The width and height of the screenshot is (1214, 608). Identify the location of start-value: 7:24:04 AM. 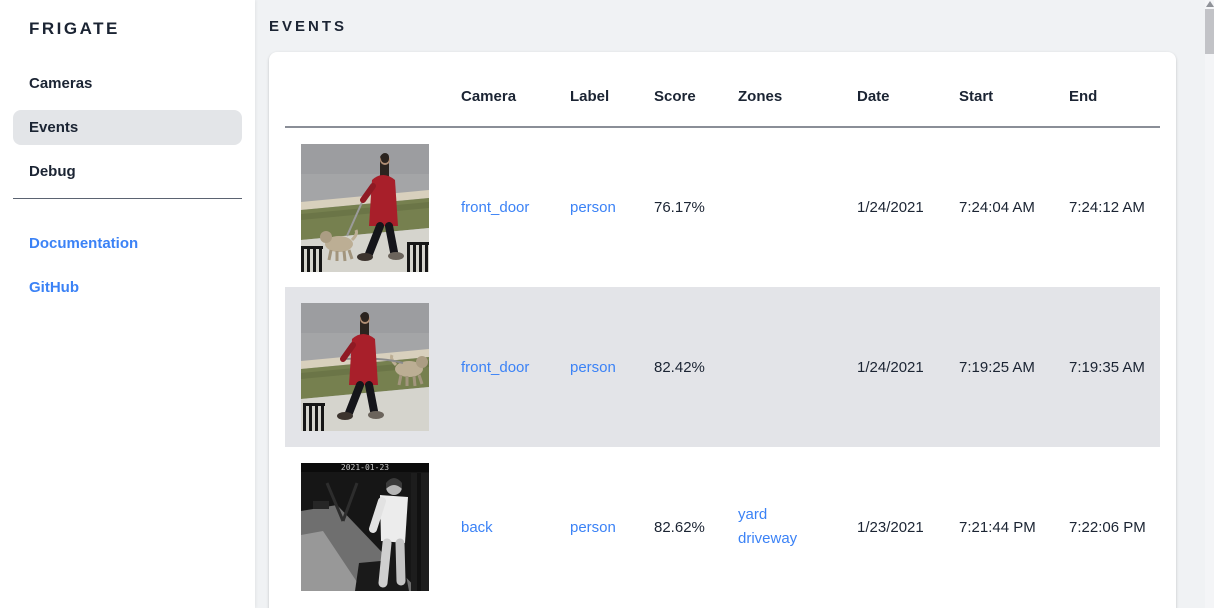
(997, 207).